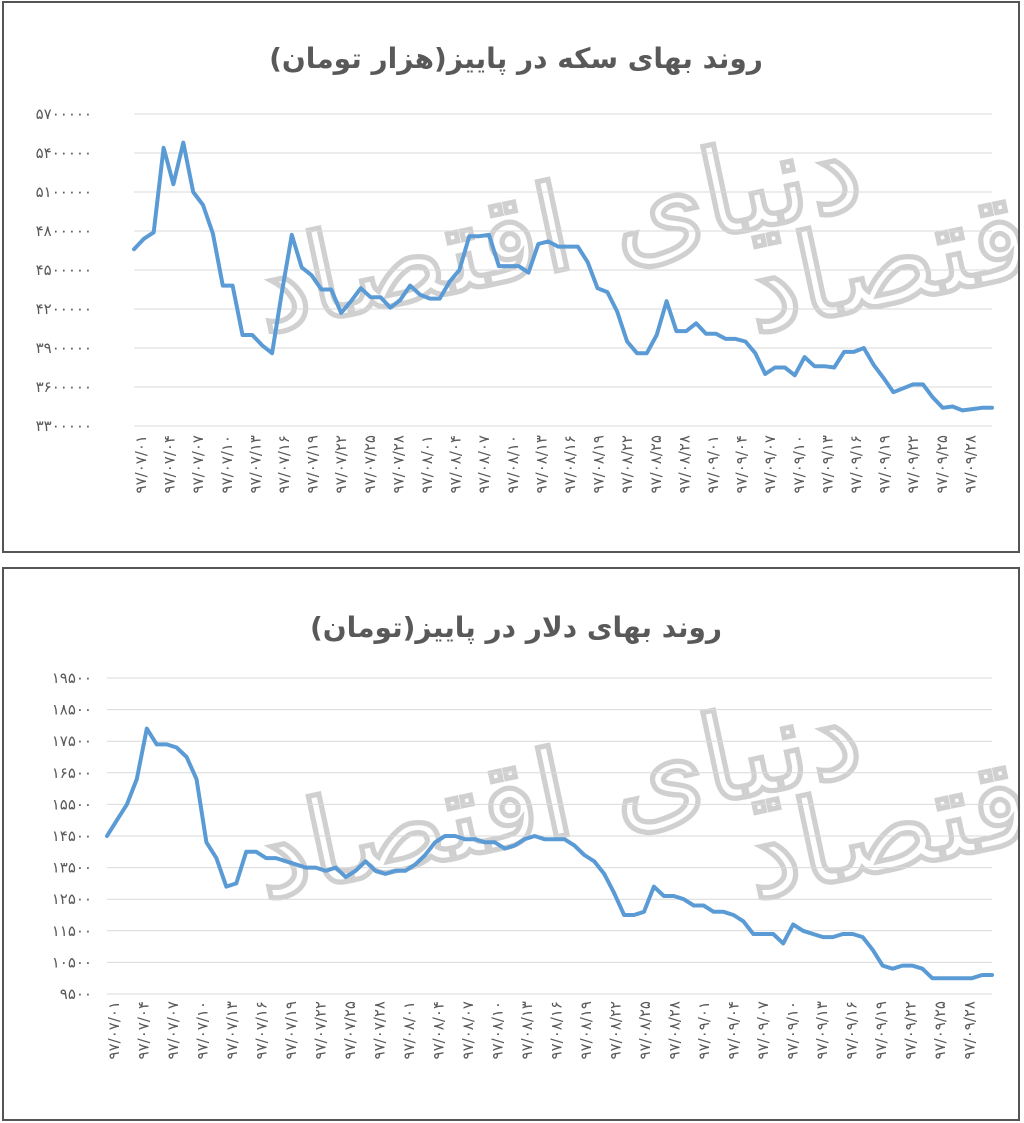  Describe the element at coordinates (64, 387) in the screenshot. I see `y-tick-label: ۳۶۰۰۰۰۰` at that location.